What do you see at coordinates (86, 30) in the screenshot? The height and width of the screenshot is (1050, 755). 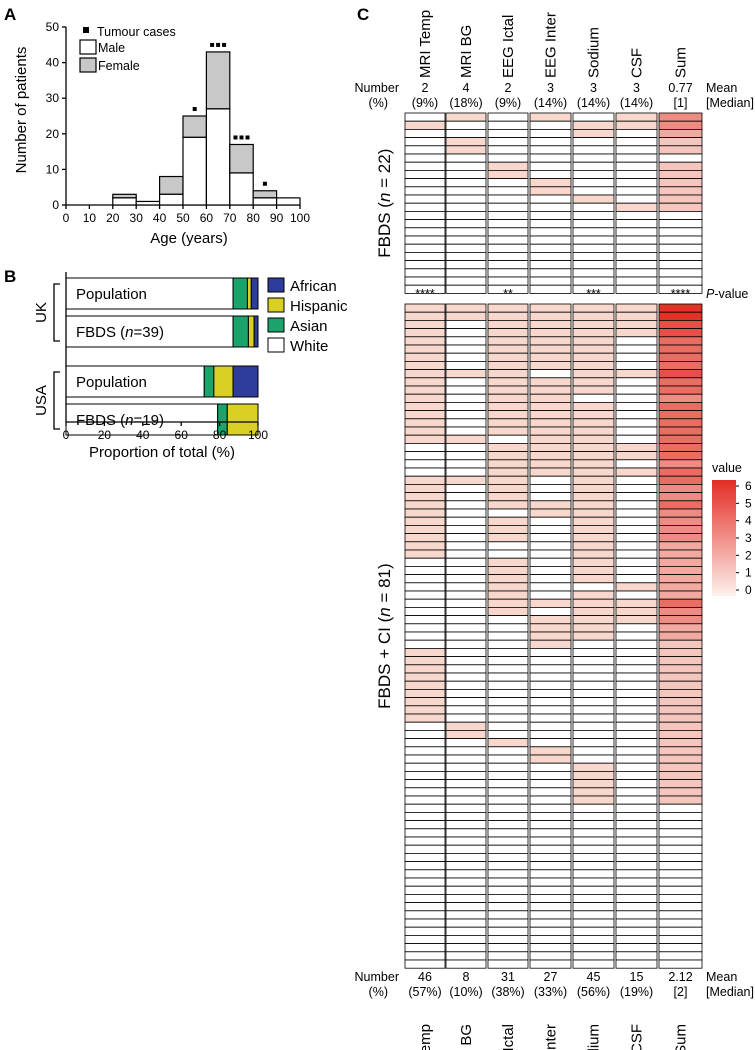 I see `legend-tumour-swatch` at bounding box center [86, 30].